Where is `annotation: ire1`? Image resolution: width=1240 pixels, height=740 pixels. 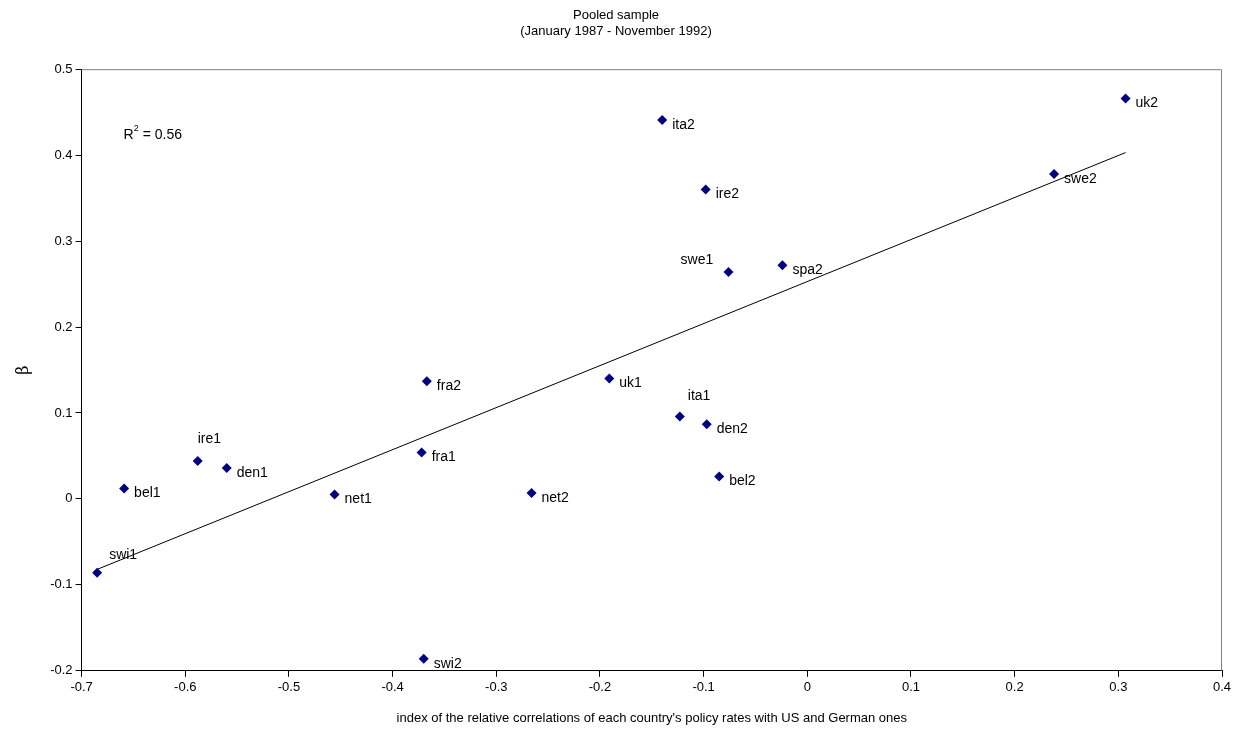
annotation: ire1 is located at coordinates (209, 437).